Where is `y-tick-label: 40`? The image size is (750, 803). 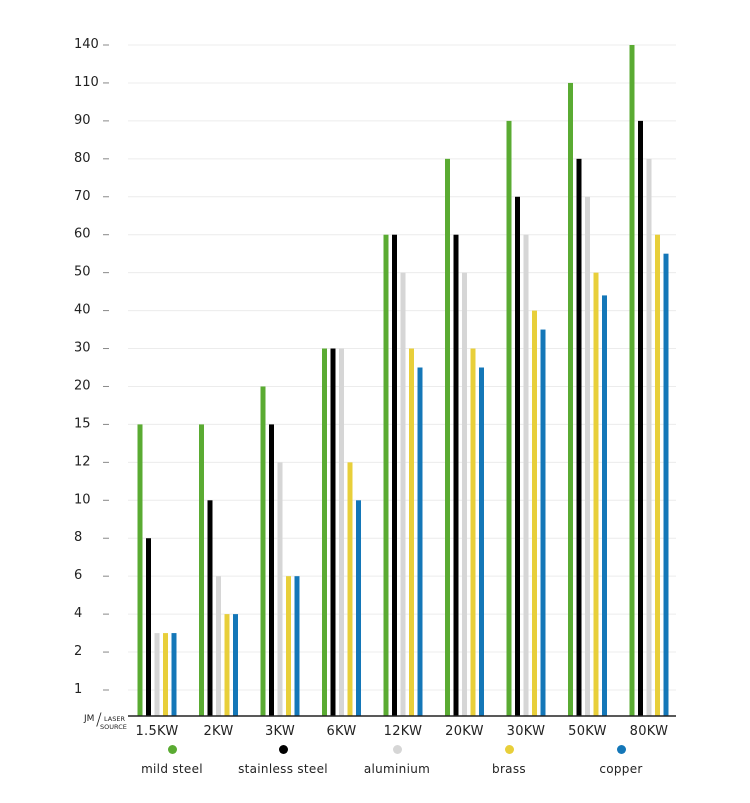 y-tick-label: 40 is located at coordinates (82, 310).